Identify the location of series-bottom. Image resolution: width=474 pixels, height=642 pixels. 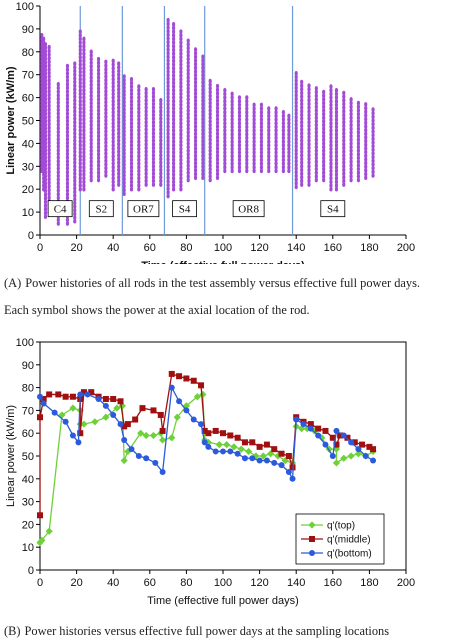
(207, 433).